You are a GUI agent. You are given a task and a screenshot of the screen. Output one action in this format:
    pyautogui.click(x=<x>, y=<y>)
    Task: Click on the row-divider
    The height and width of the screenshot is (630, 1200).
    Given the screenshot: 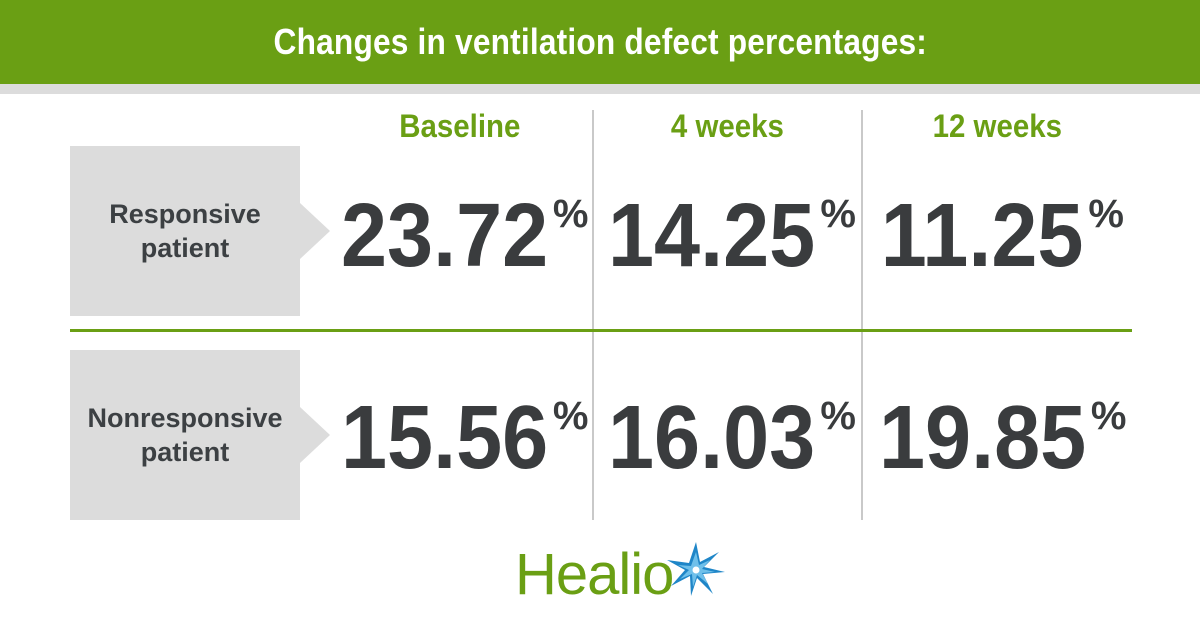 What is the action you would take?
    pyautogui.click(x=601, y=330)
    